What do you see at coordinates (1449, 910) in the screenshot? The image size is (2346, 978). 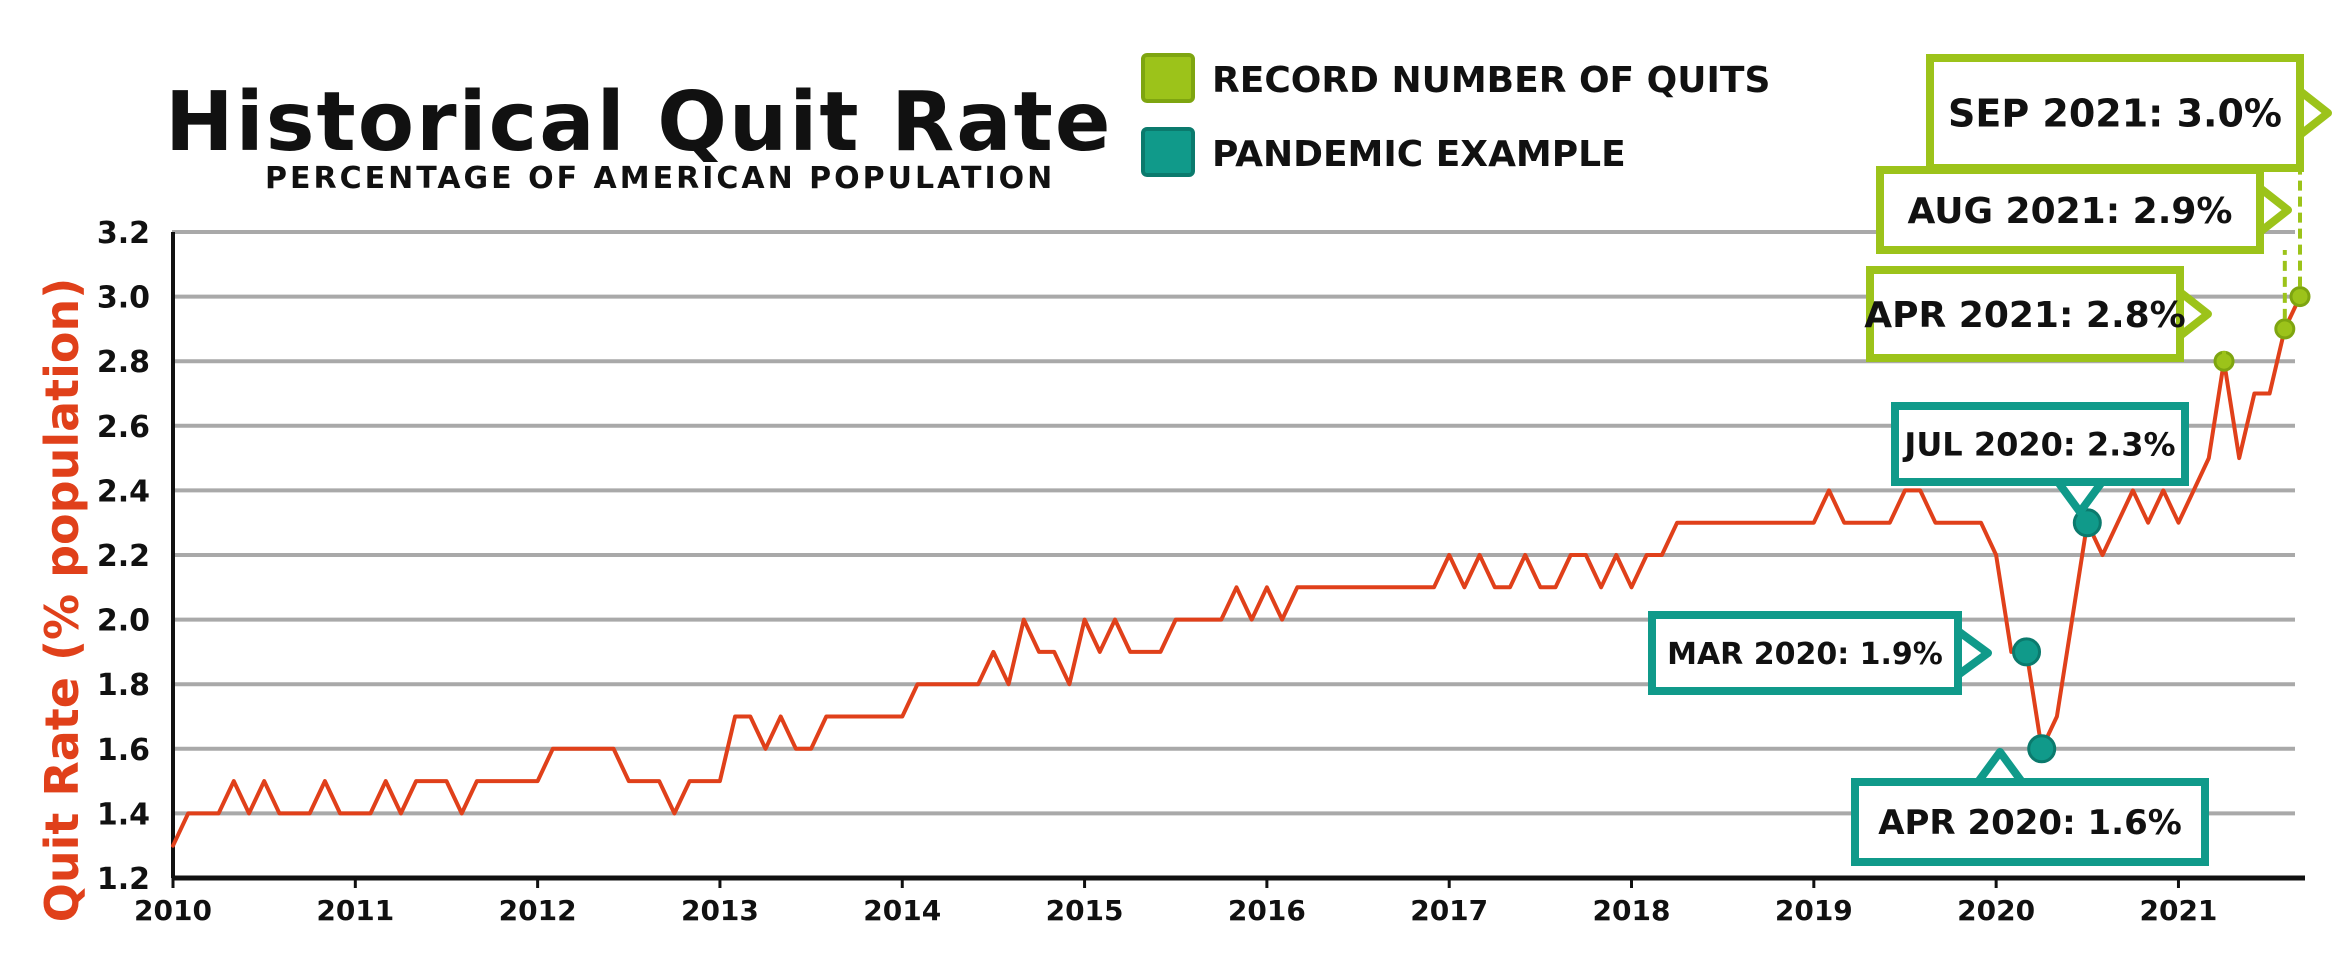 I see `x-tick-label: 2017` at bounding box center [1449, 910].